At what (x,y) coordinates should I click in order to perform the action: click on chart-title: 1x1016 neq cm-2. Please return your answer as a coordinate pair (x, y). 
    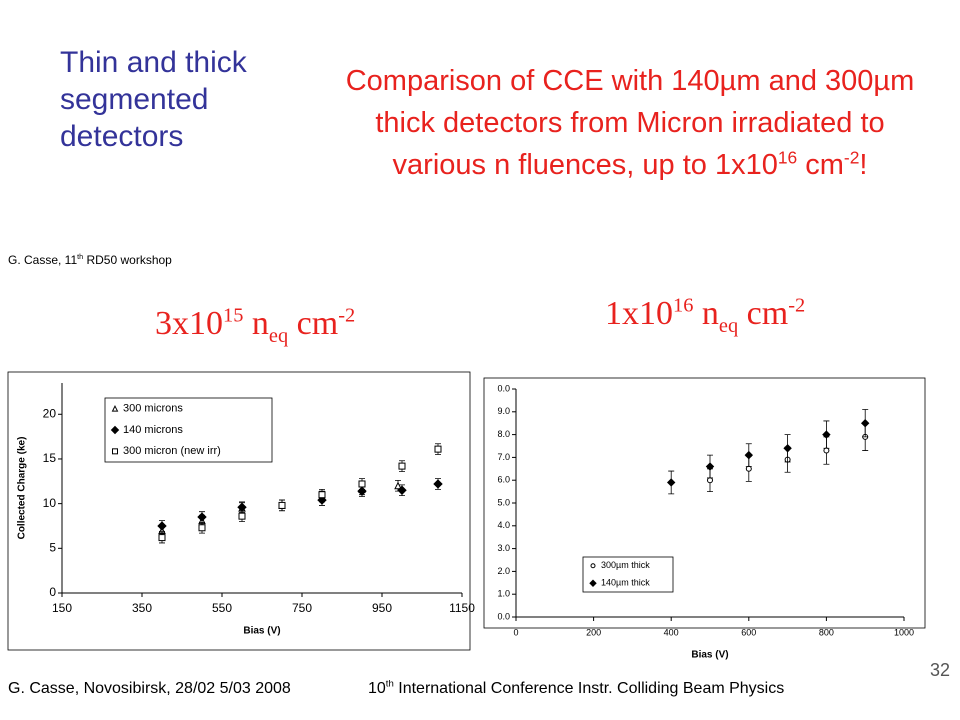
    Looking at the image, I should click on (705, 315).